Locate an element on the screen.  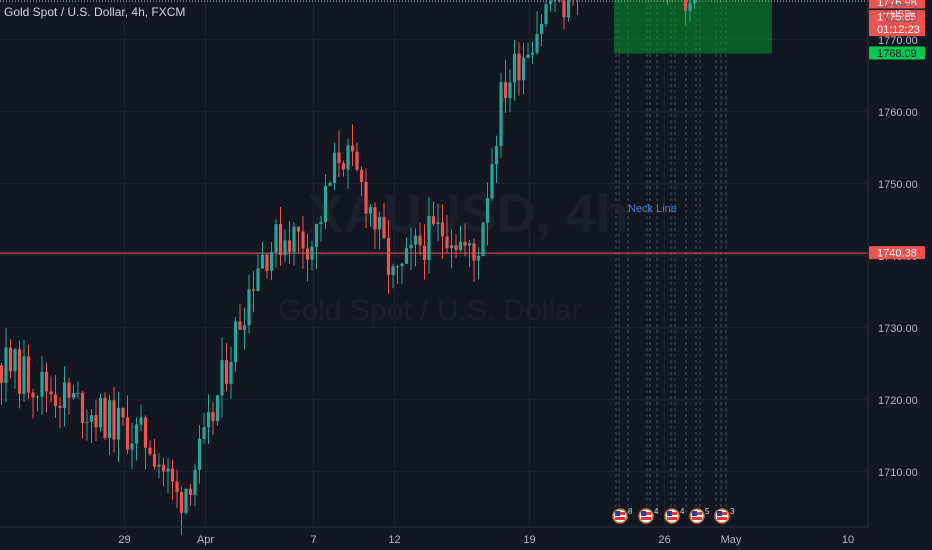
price-label: 1768.09 is located at coordinates (897, 53).